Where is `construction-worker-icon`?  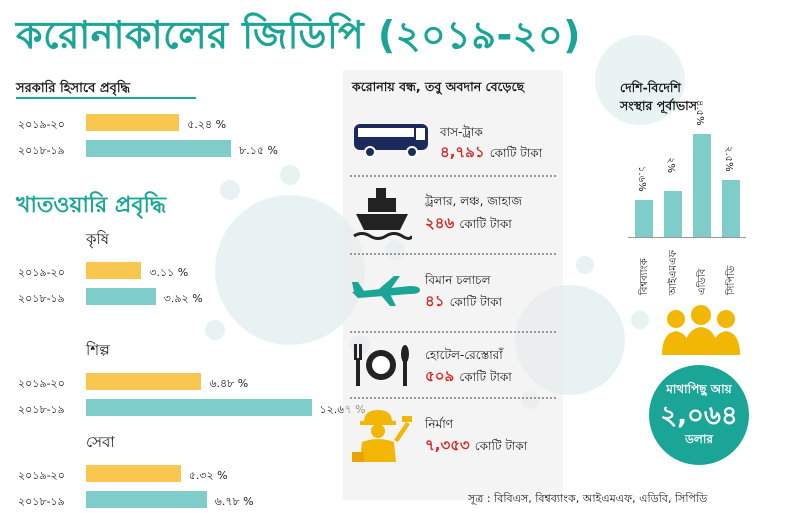
construction-worker-icon is located at coordinates (381, 437).